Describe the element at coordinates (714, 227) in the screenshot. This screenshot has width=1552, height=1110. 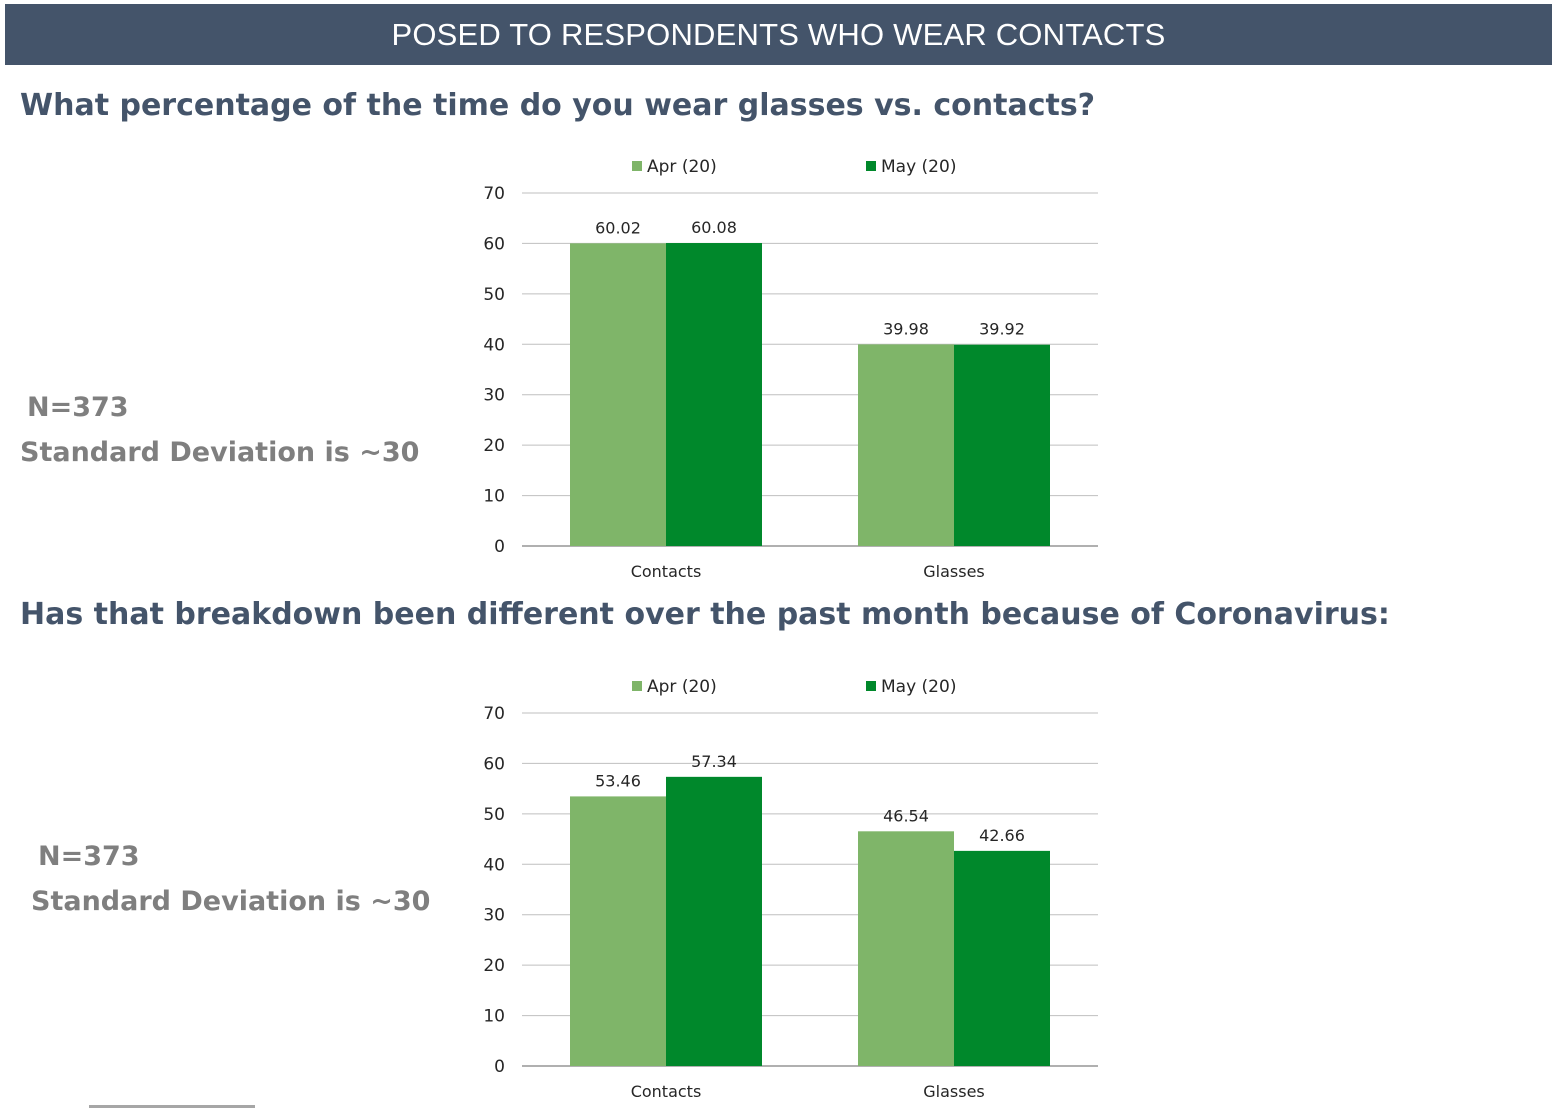
I see `data-label: 60.08` at that location.